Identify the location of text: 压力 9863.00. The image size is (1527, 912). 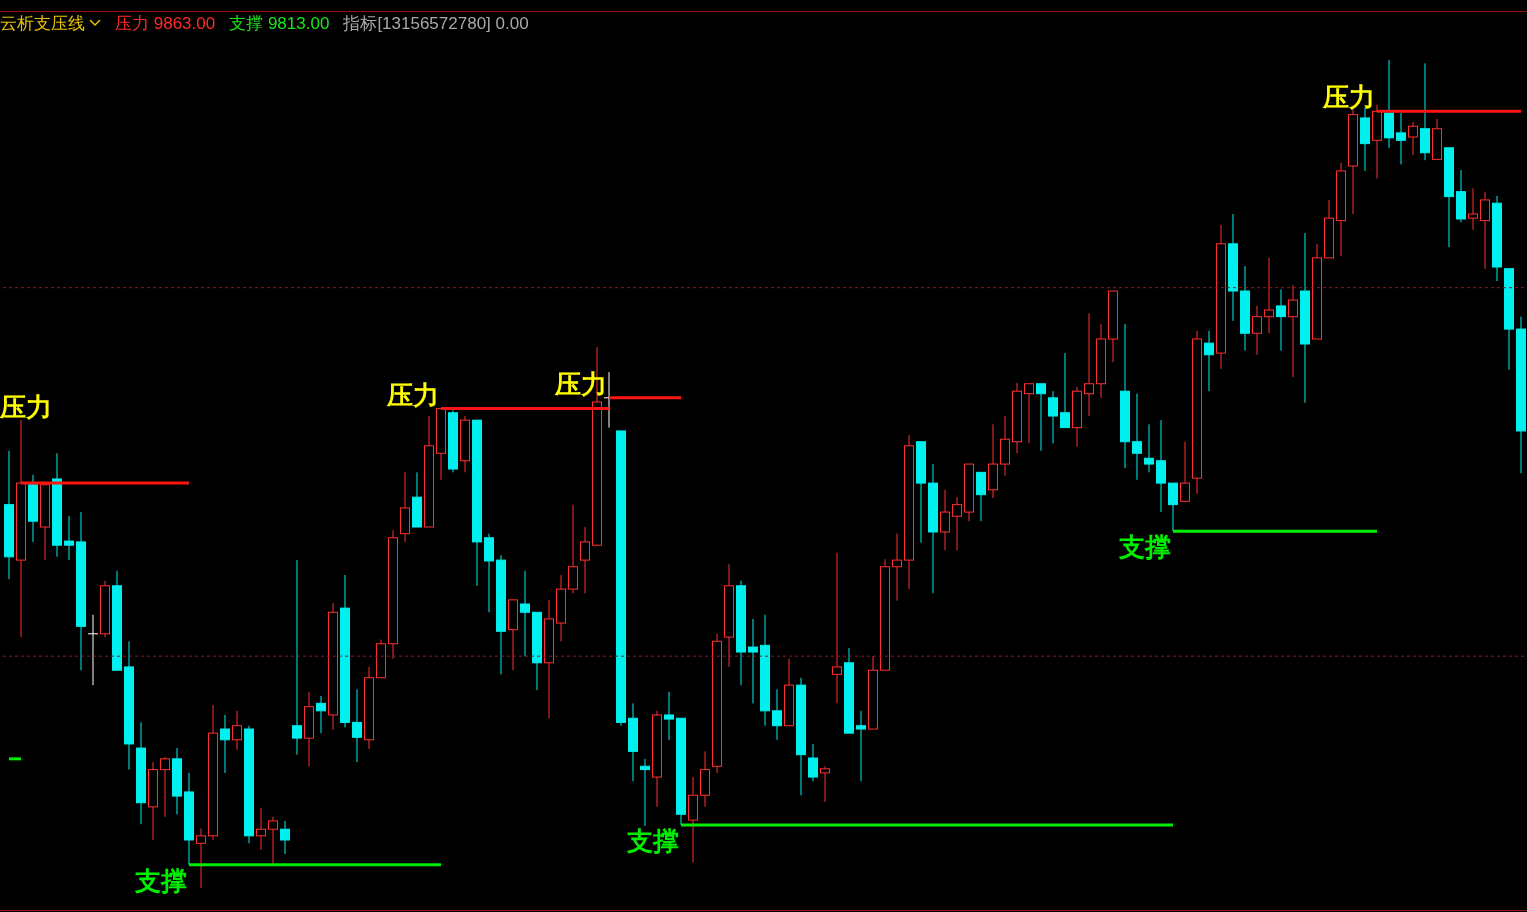
(165, 23).